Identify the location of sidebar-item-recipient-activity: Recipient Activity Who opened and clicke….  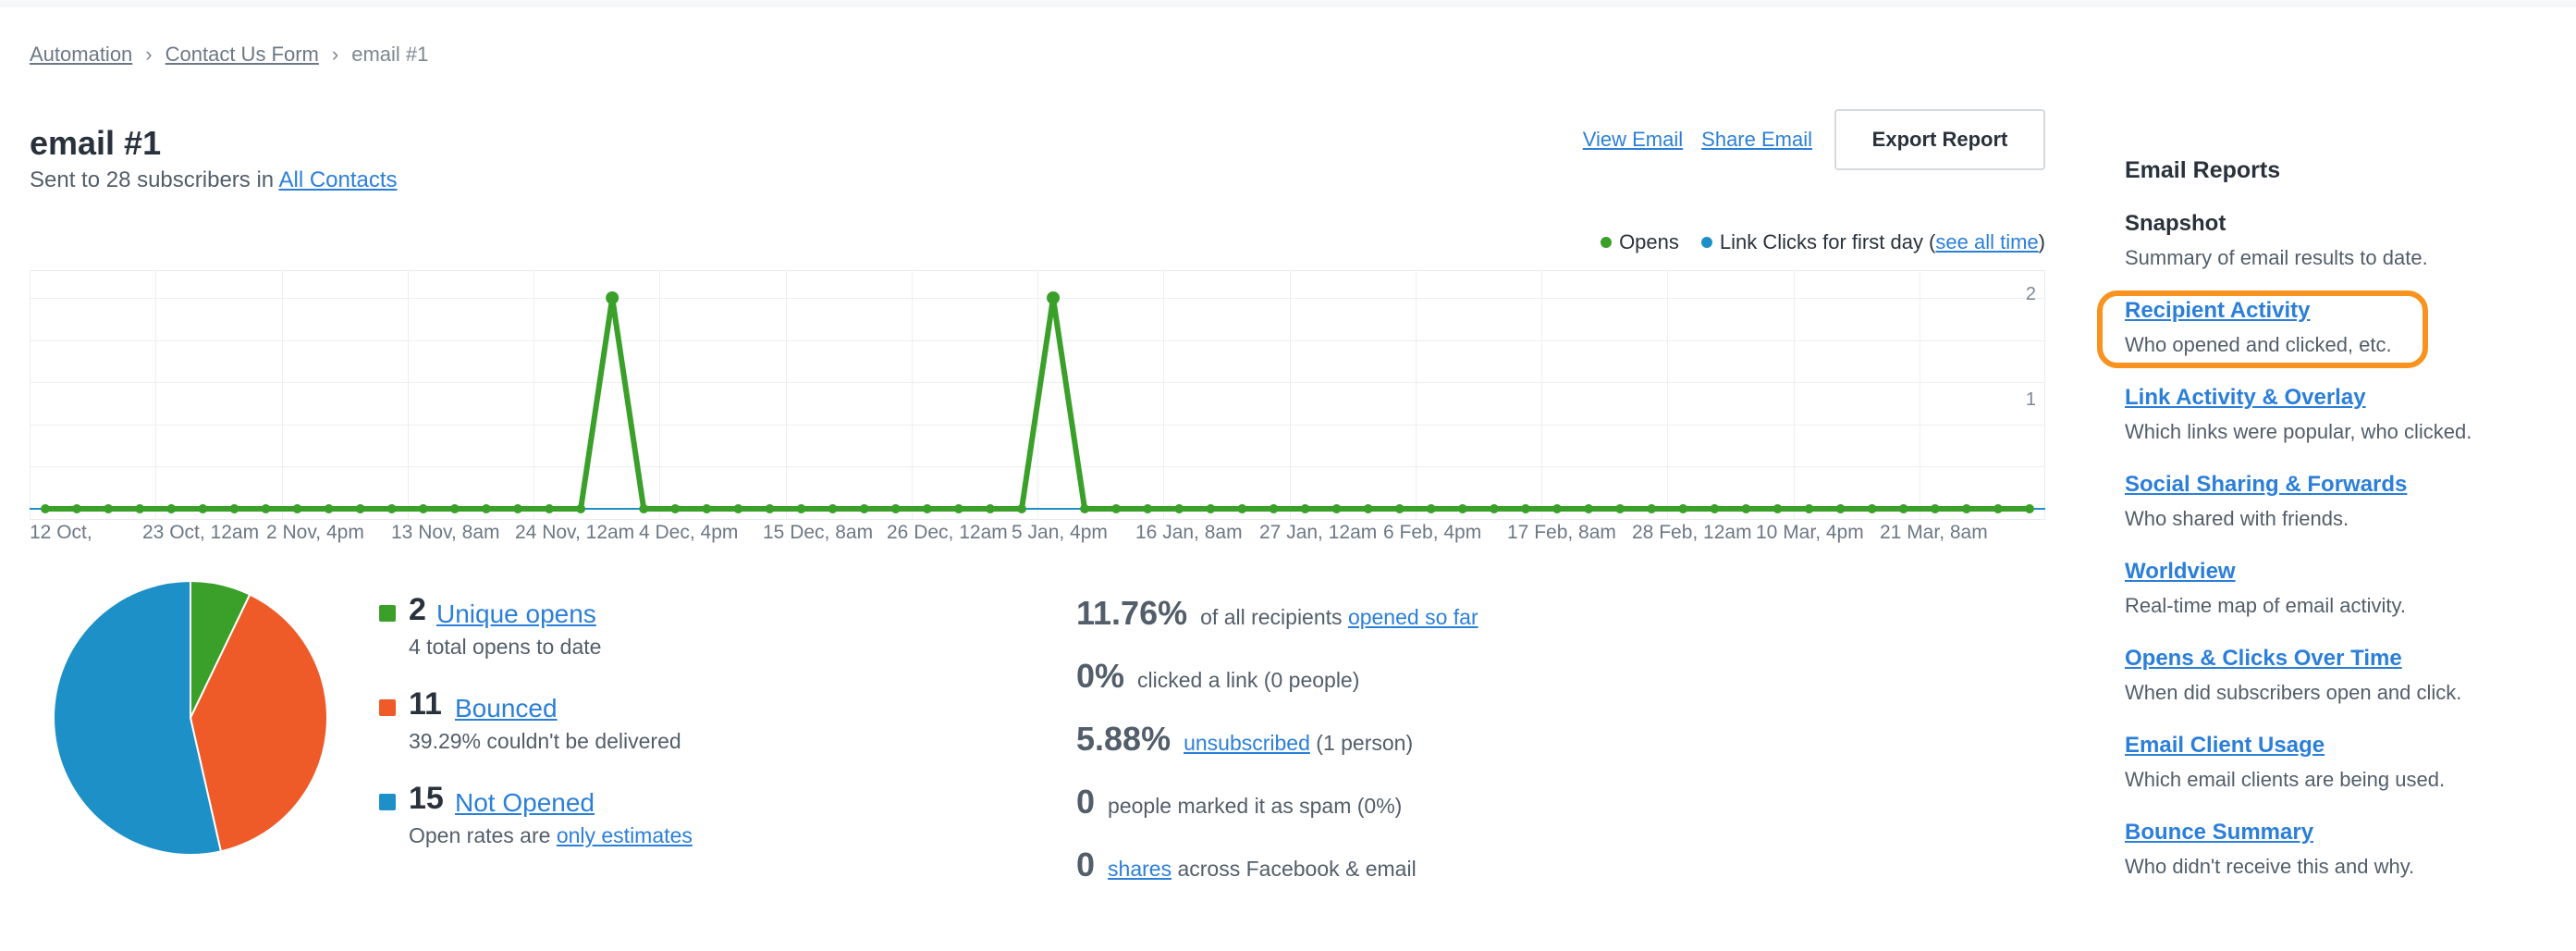
(2258, 327).